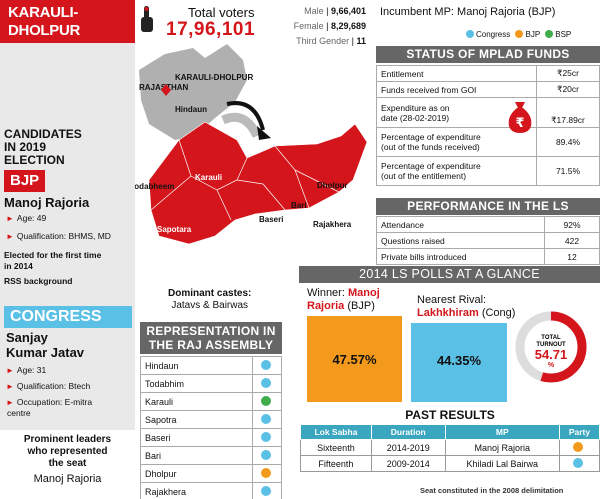 The height and width of the screenshot is (499, 600). I want to click on candidates-title: CANDIDATES IN 2019 ELECTION, so click(43, 147).